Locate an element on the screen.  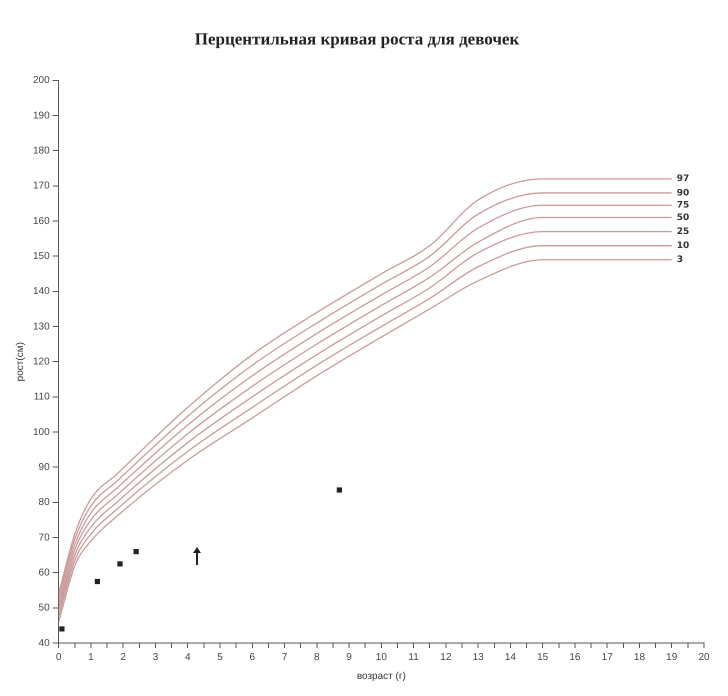
x-axis-title: возраст (г) is located at coordinates (381, 676).